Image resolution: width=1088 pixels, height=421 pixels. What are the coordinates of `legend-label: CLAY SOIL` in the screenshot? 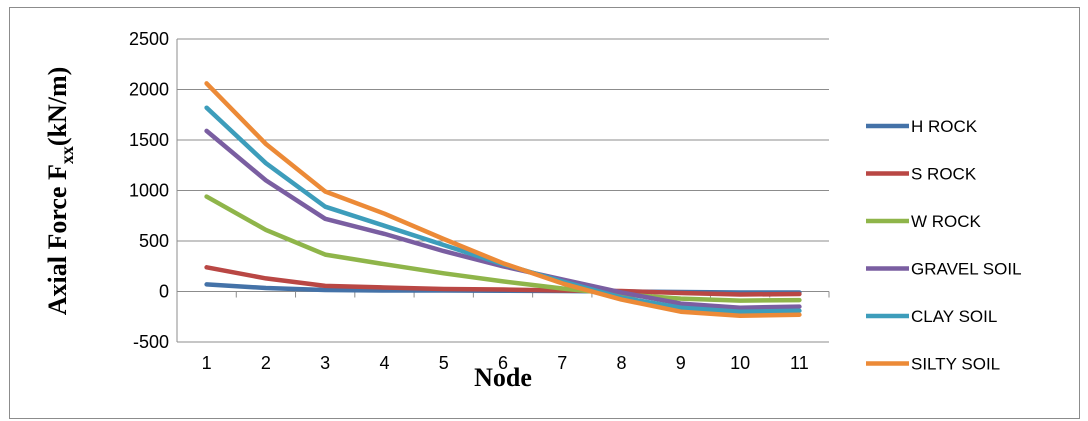 It's located at (954, 316).